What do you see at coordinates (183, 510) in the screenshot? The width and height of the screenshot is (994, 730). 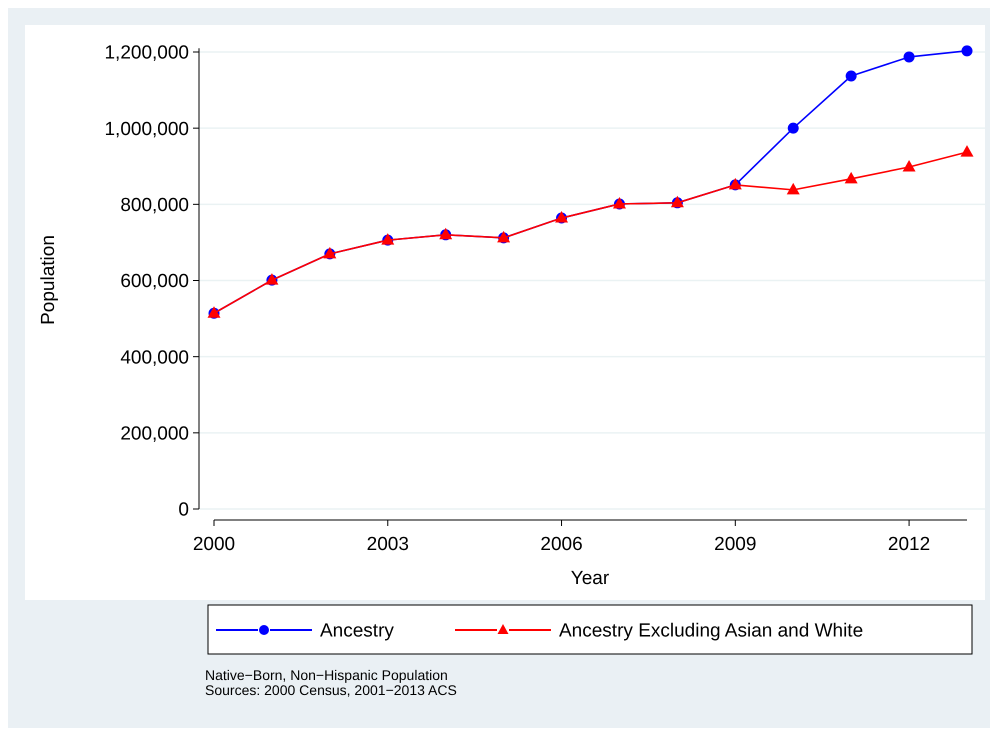 I see `y-tick-label: 0` at bounding box center [183, 510].